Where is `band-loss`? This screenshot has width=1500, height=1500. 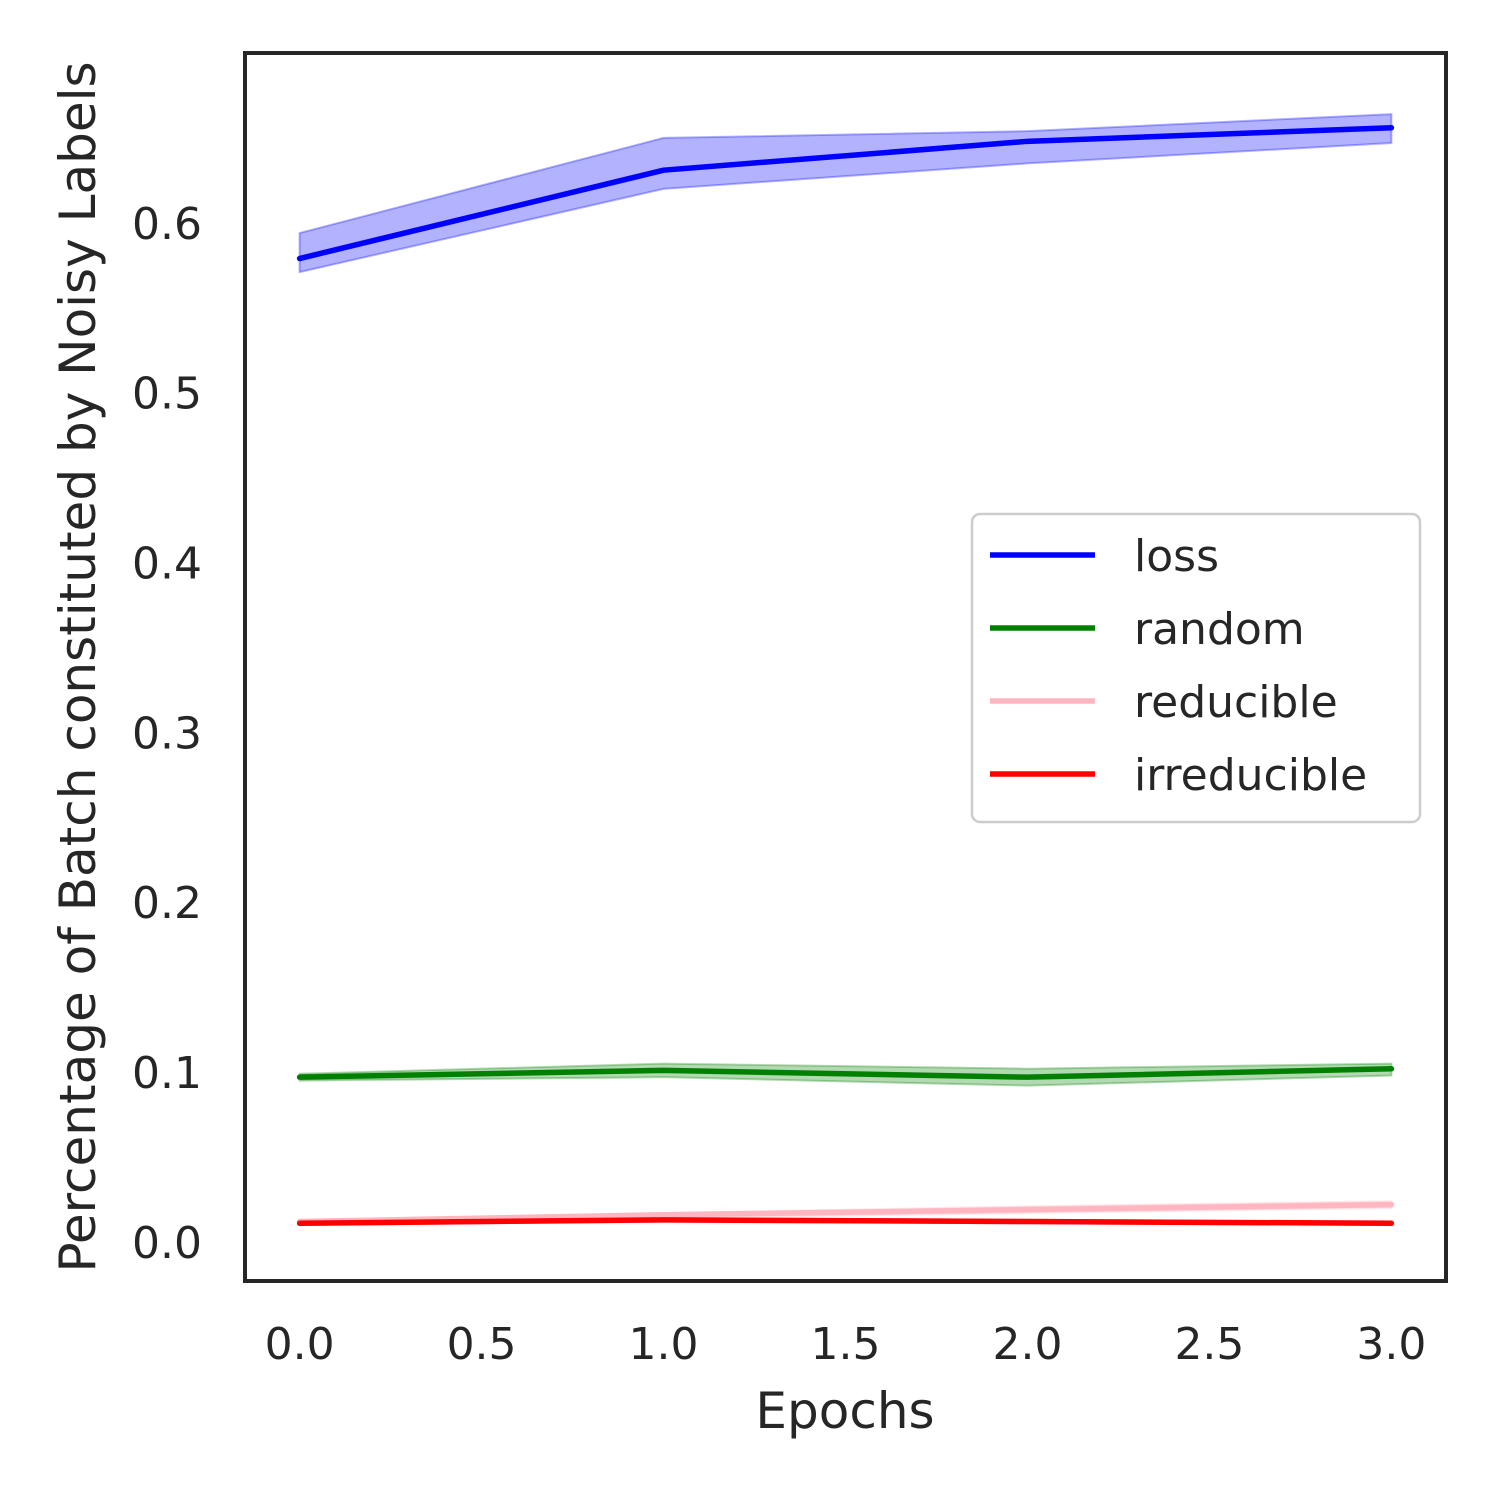
band-loss is located at coordinates (845, 193).